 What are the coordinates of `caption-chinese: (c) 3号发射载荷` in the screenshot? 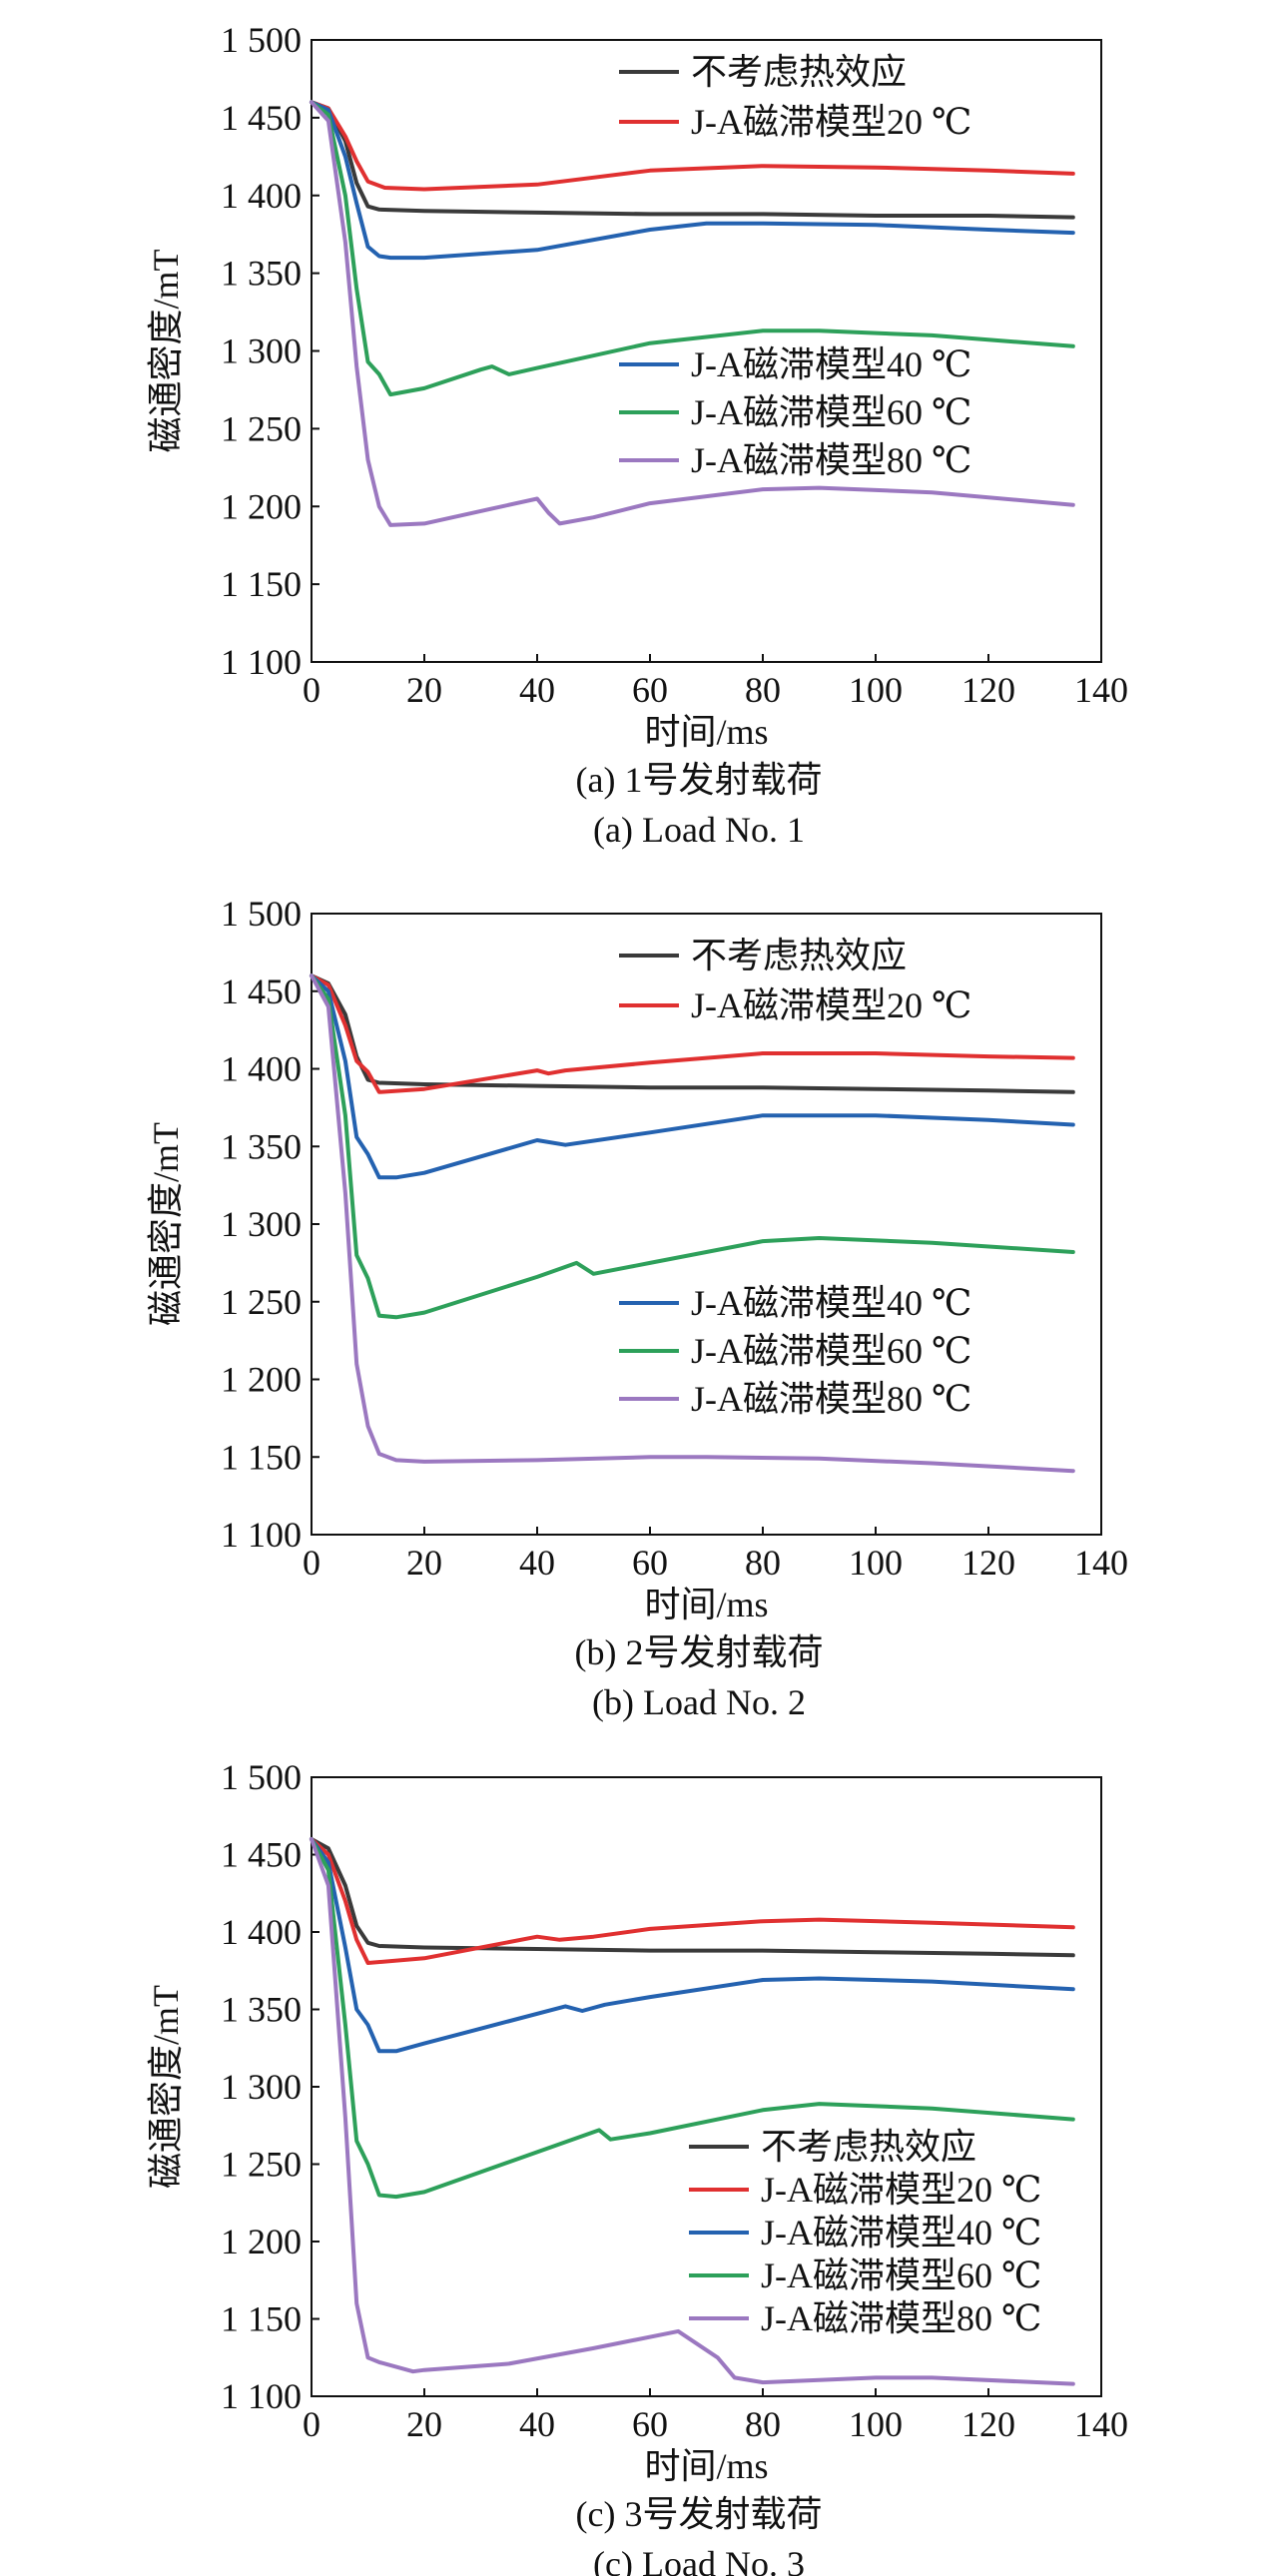 It's located at (699, 2514).